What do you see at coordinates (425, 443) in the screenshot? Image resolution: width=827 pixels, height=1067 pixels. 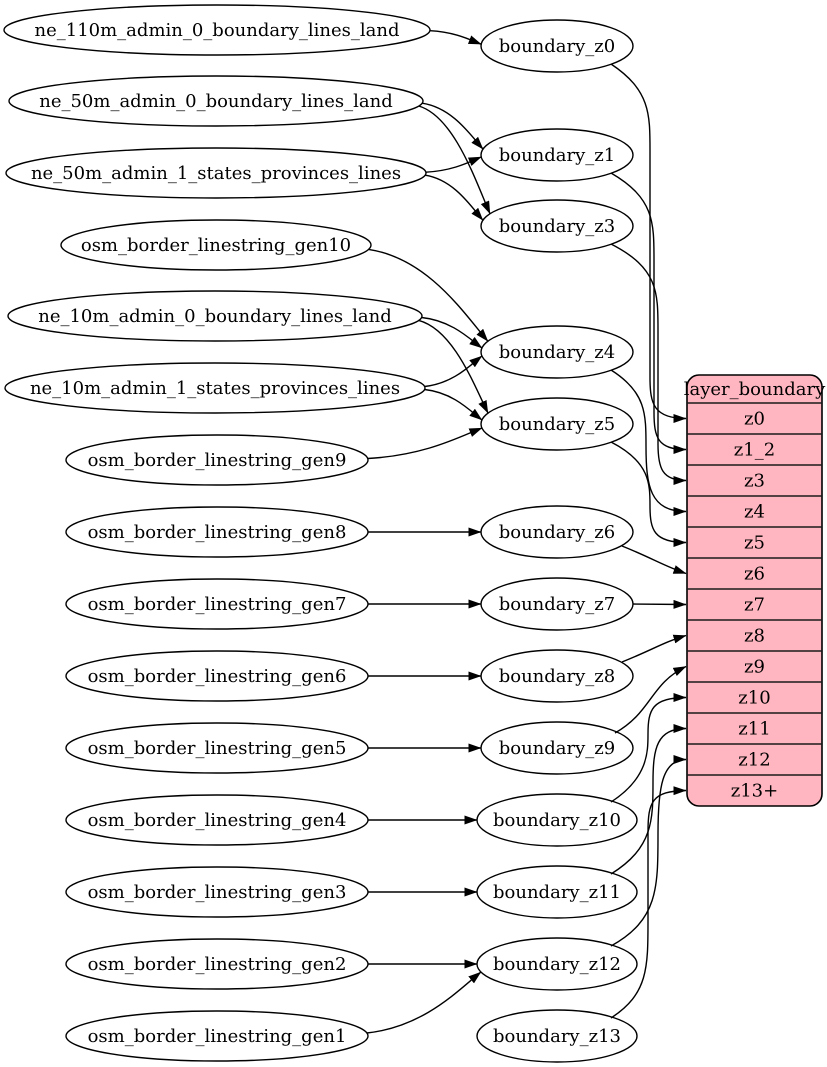 I see `edge-osm_border_linestring_gen9-boundary_z5` at bounding box center [425, 443].